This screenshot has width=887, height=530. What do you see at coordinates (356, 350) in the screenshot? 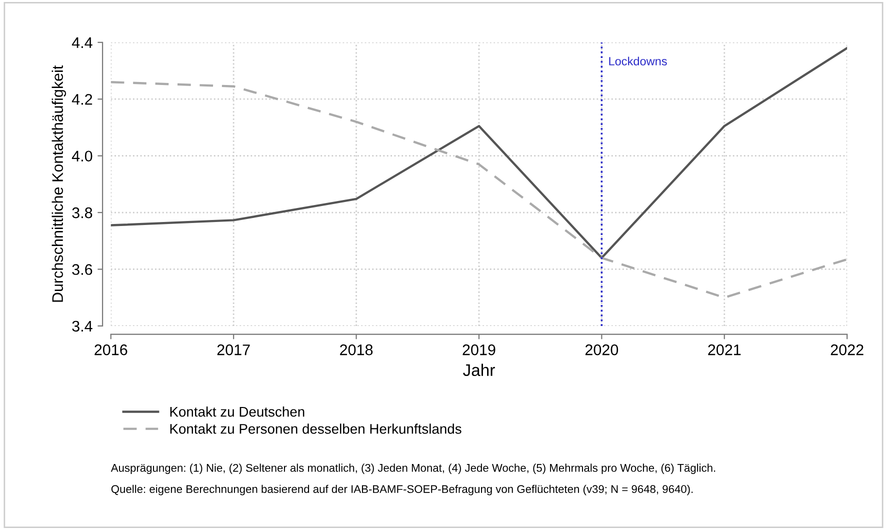
I see `x-tick-label: 2018` at bounding box center [356, 350].